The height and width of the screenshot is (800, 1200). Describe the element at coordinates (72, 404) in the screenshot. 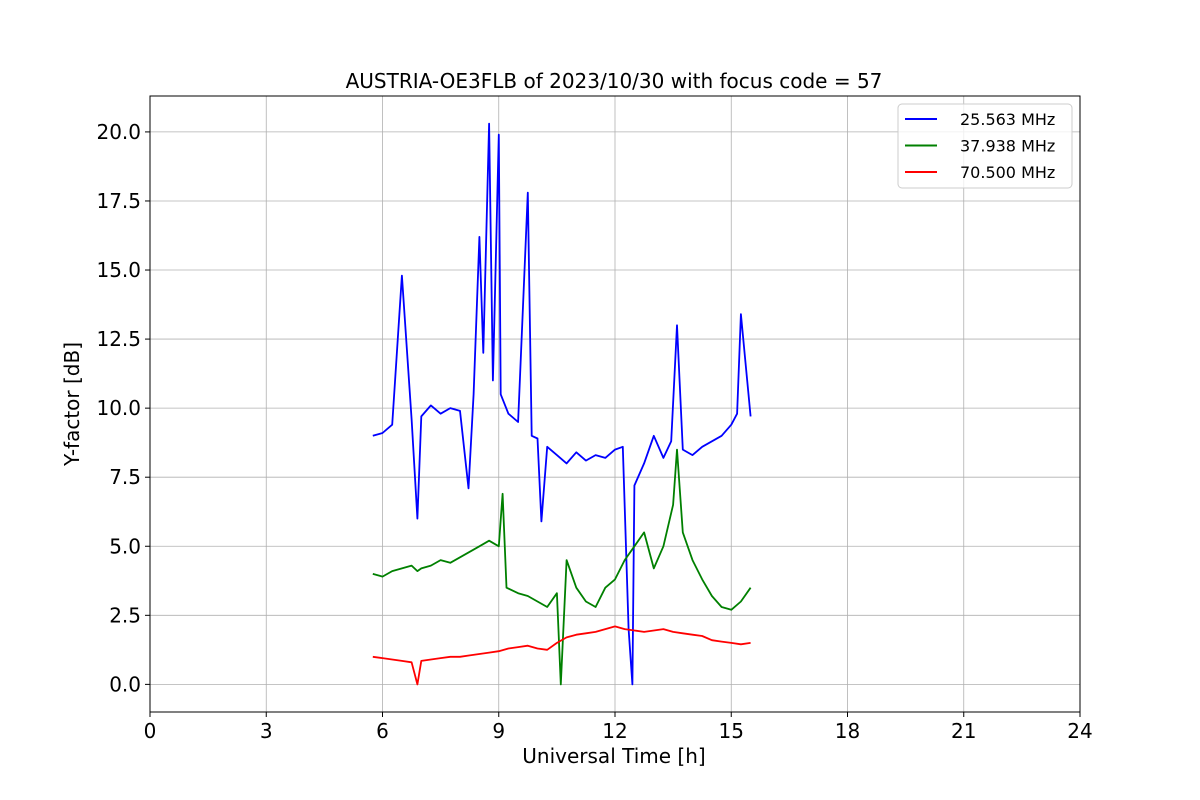

I see `y-axis-label: Y-factor [dB]` at that location.